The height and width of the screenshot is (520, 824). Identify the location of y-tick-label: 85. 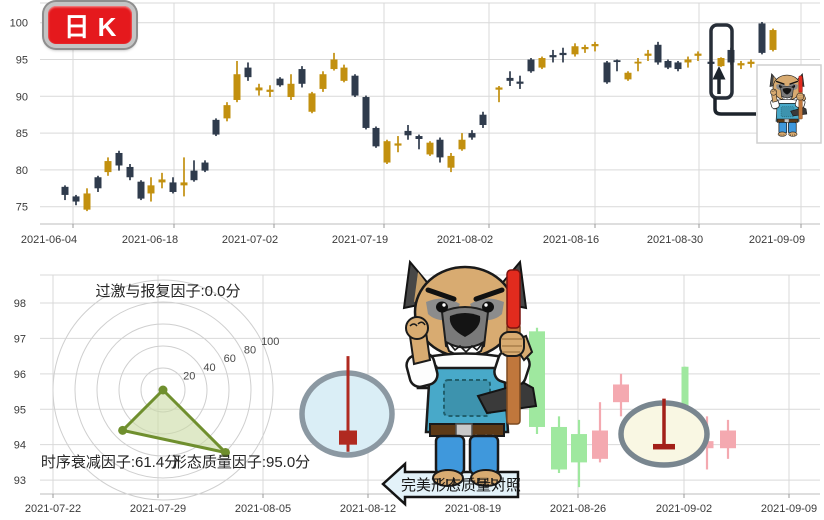
(22, 134).